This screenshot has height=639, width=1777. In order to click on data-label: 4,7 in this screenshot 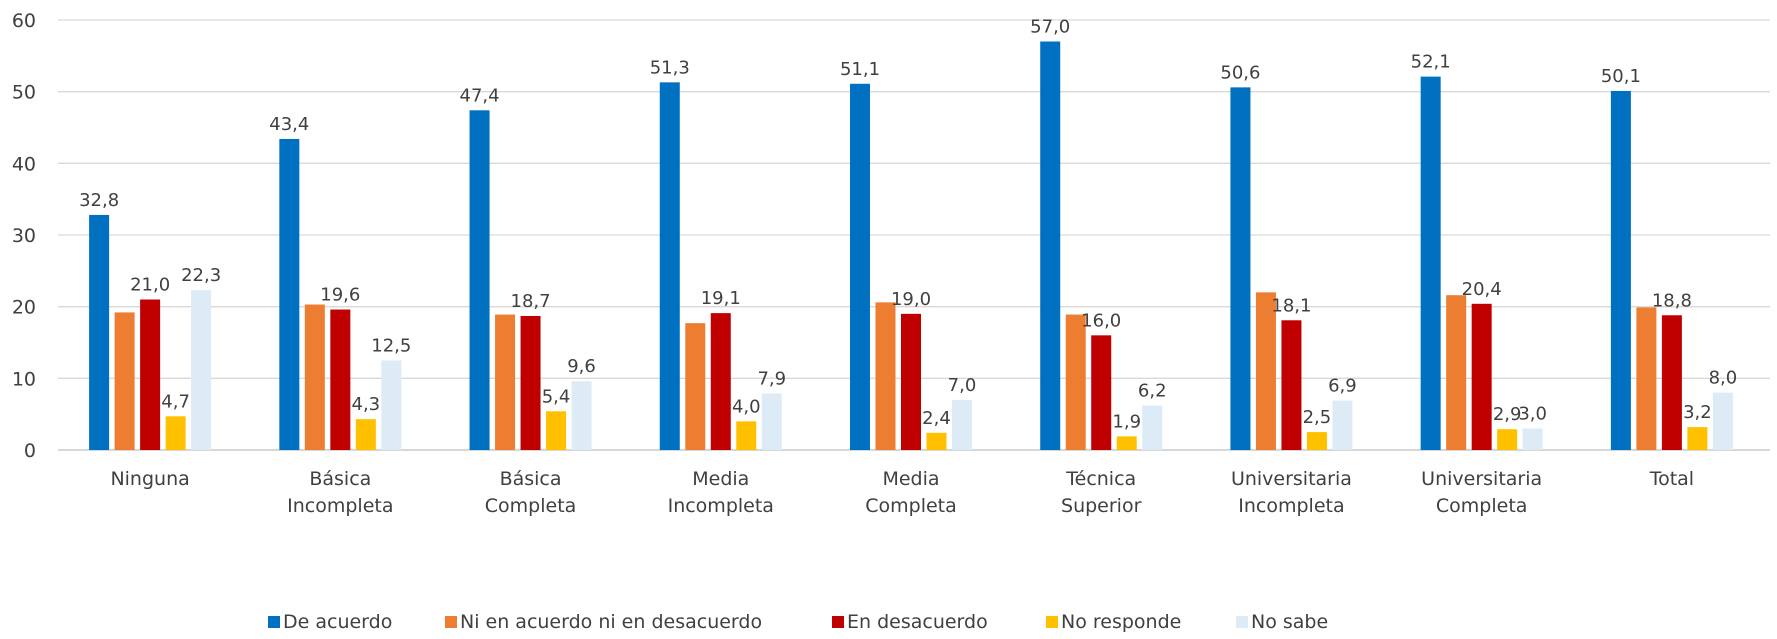, I will do `click(175, 401)`.